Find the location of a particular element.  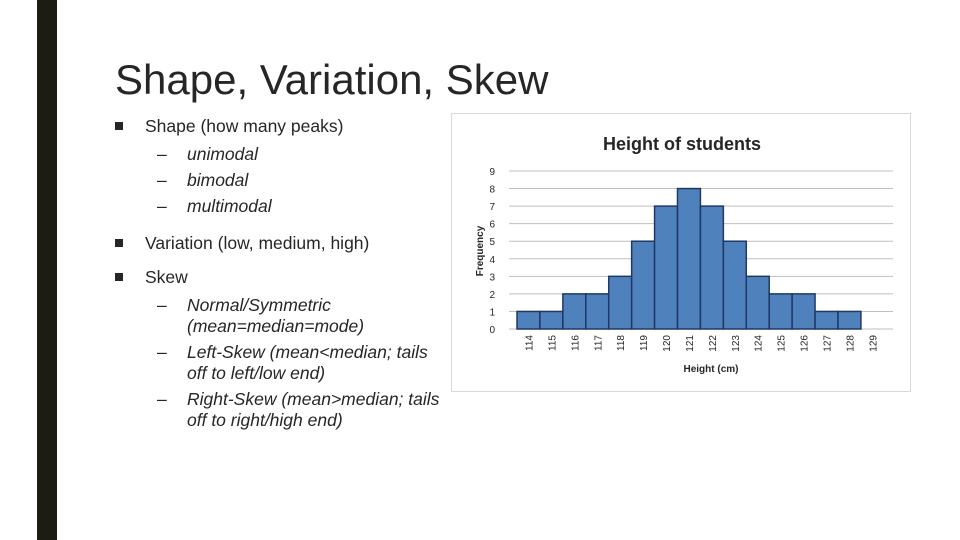

x-tick-label: 117 is located at coordinates (598, 343).